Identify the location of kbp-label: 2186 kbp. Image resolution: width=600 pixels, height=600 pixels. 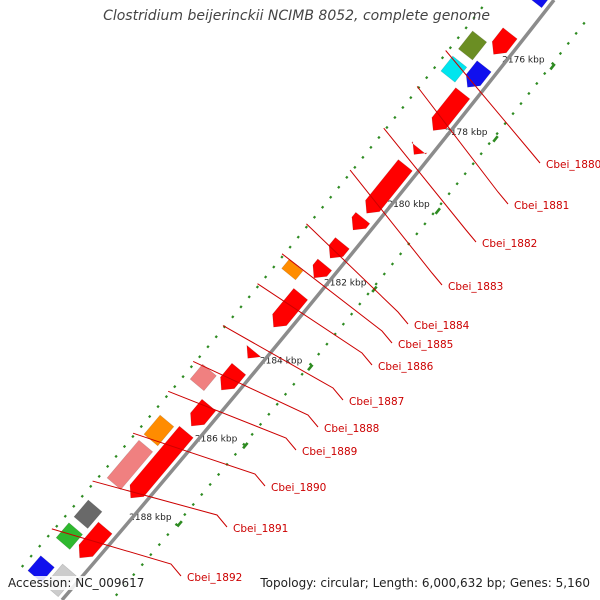
(216, 440).